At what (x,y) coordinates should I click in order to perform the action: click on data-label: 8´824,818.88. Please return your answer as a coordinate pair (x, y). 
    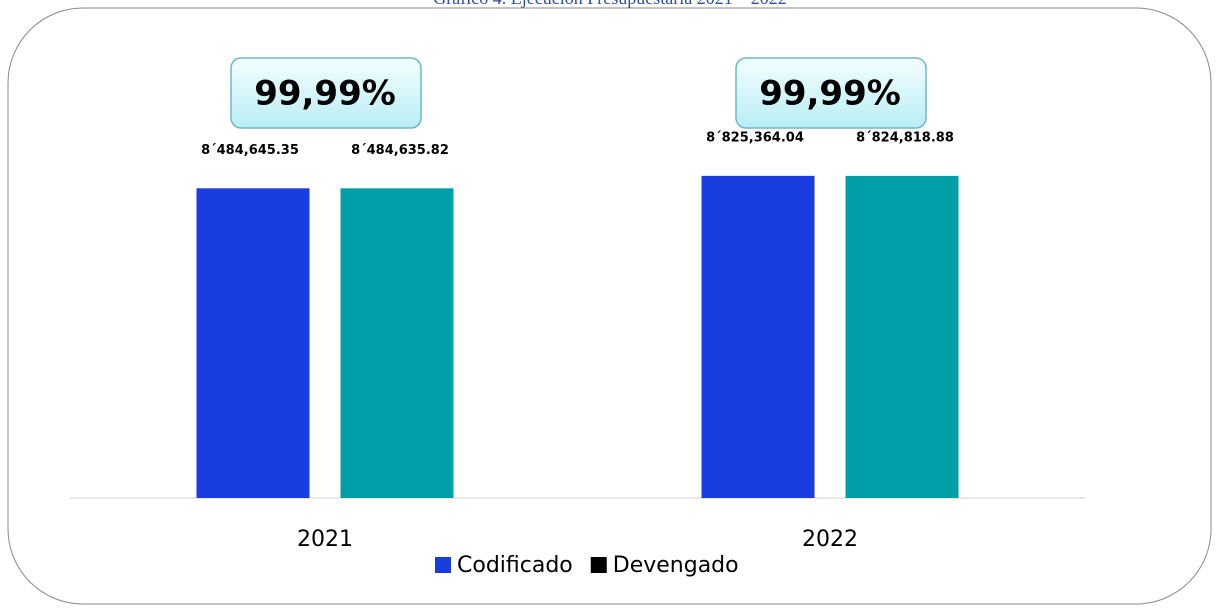
    Looking at the image, I should click on (905, 137).